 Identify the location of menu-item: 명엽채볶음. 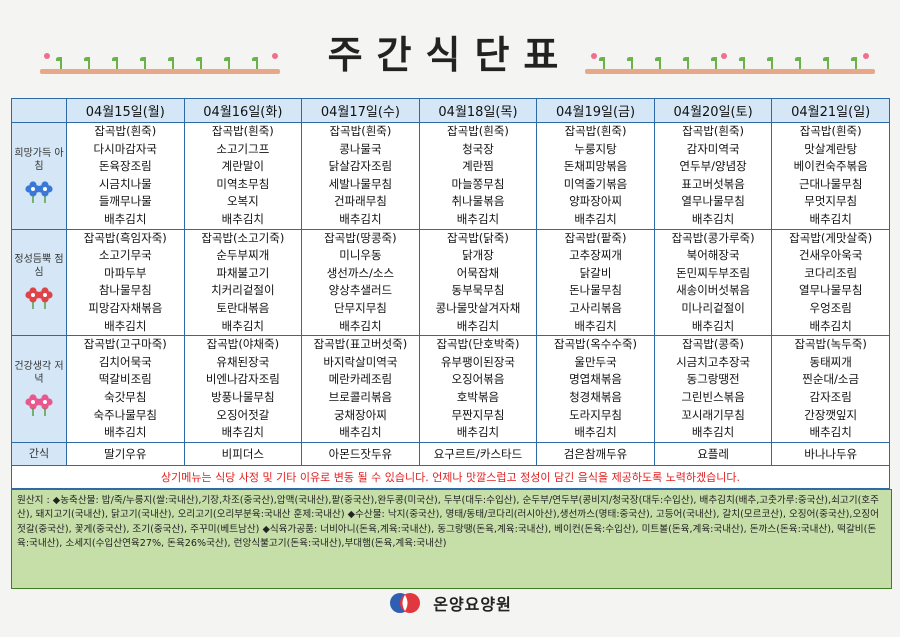
(595, 379).